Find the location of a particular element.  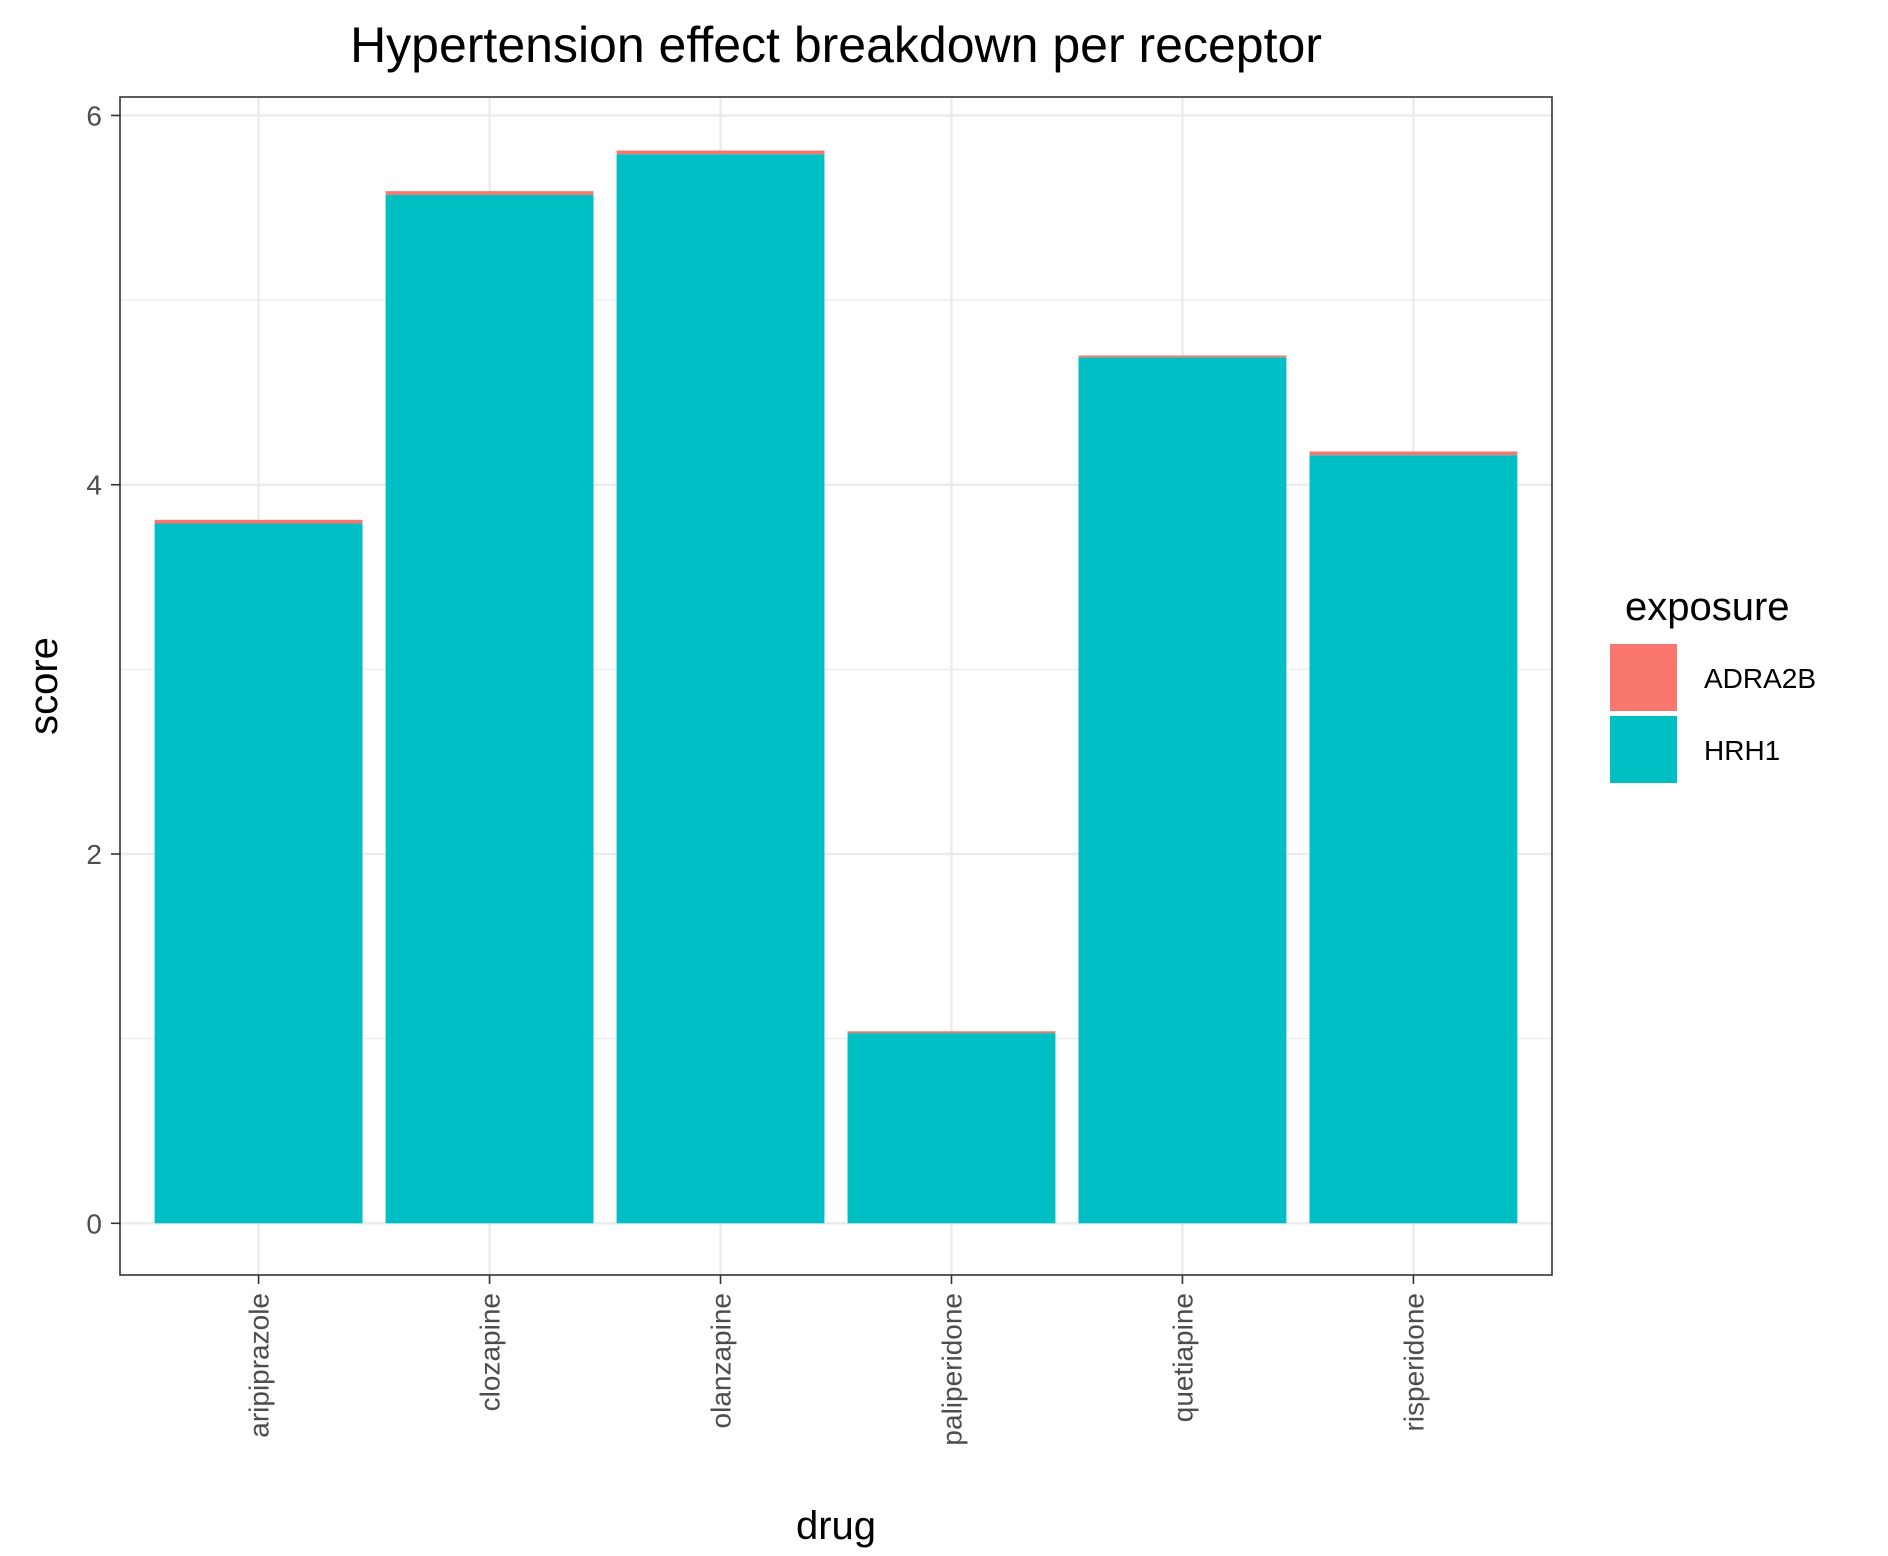

bar-hrh1-olanzapine is located at coordinates (720, 689).